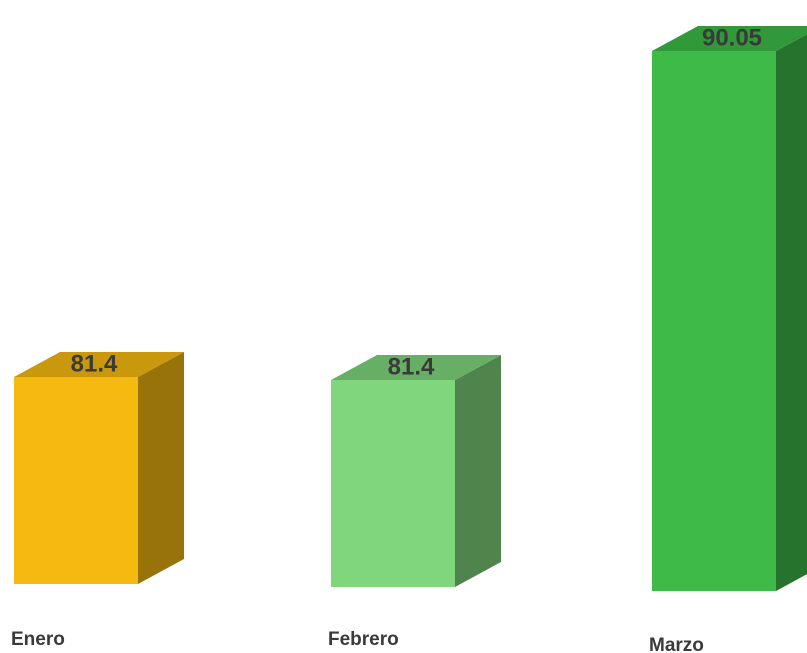  I want to click on bar-top-enero, so click(99, 364).